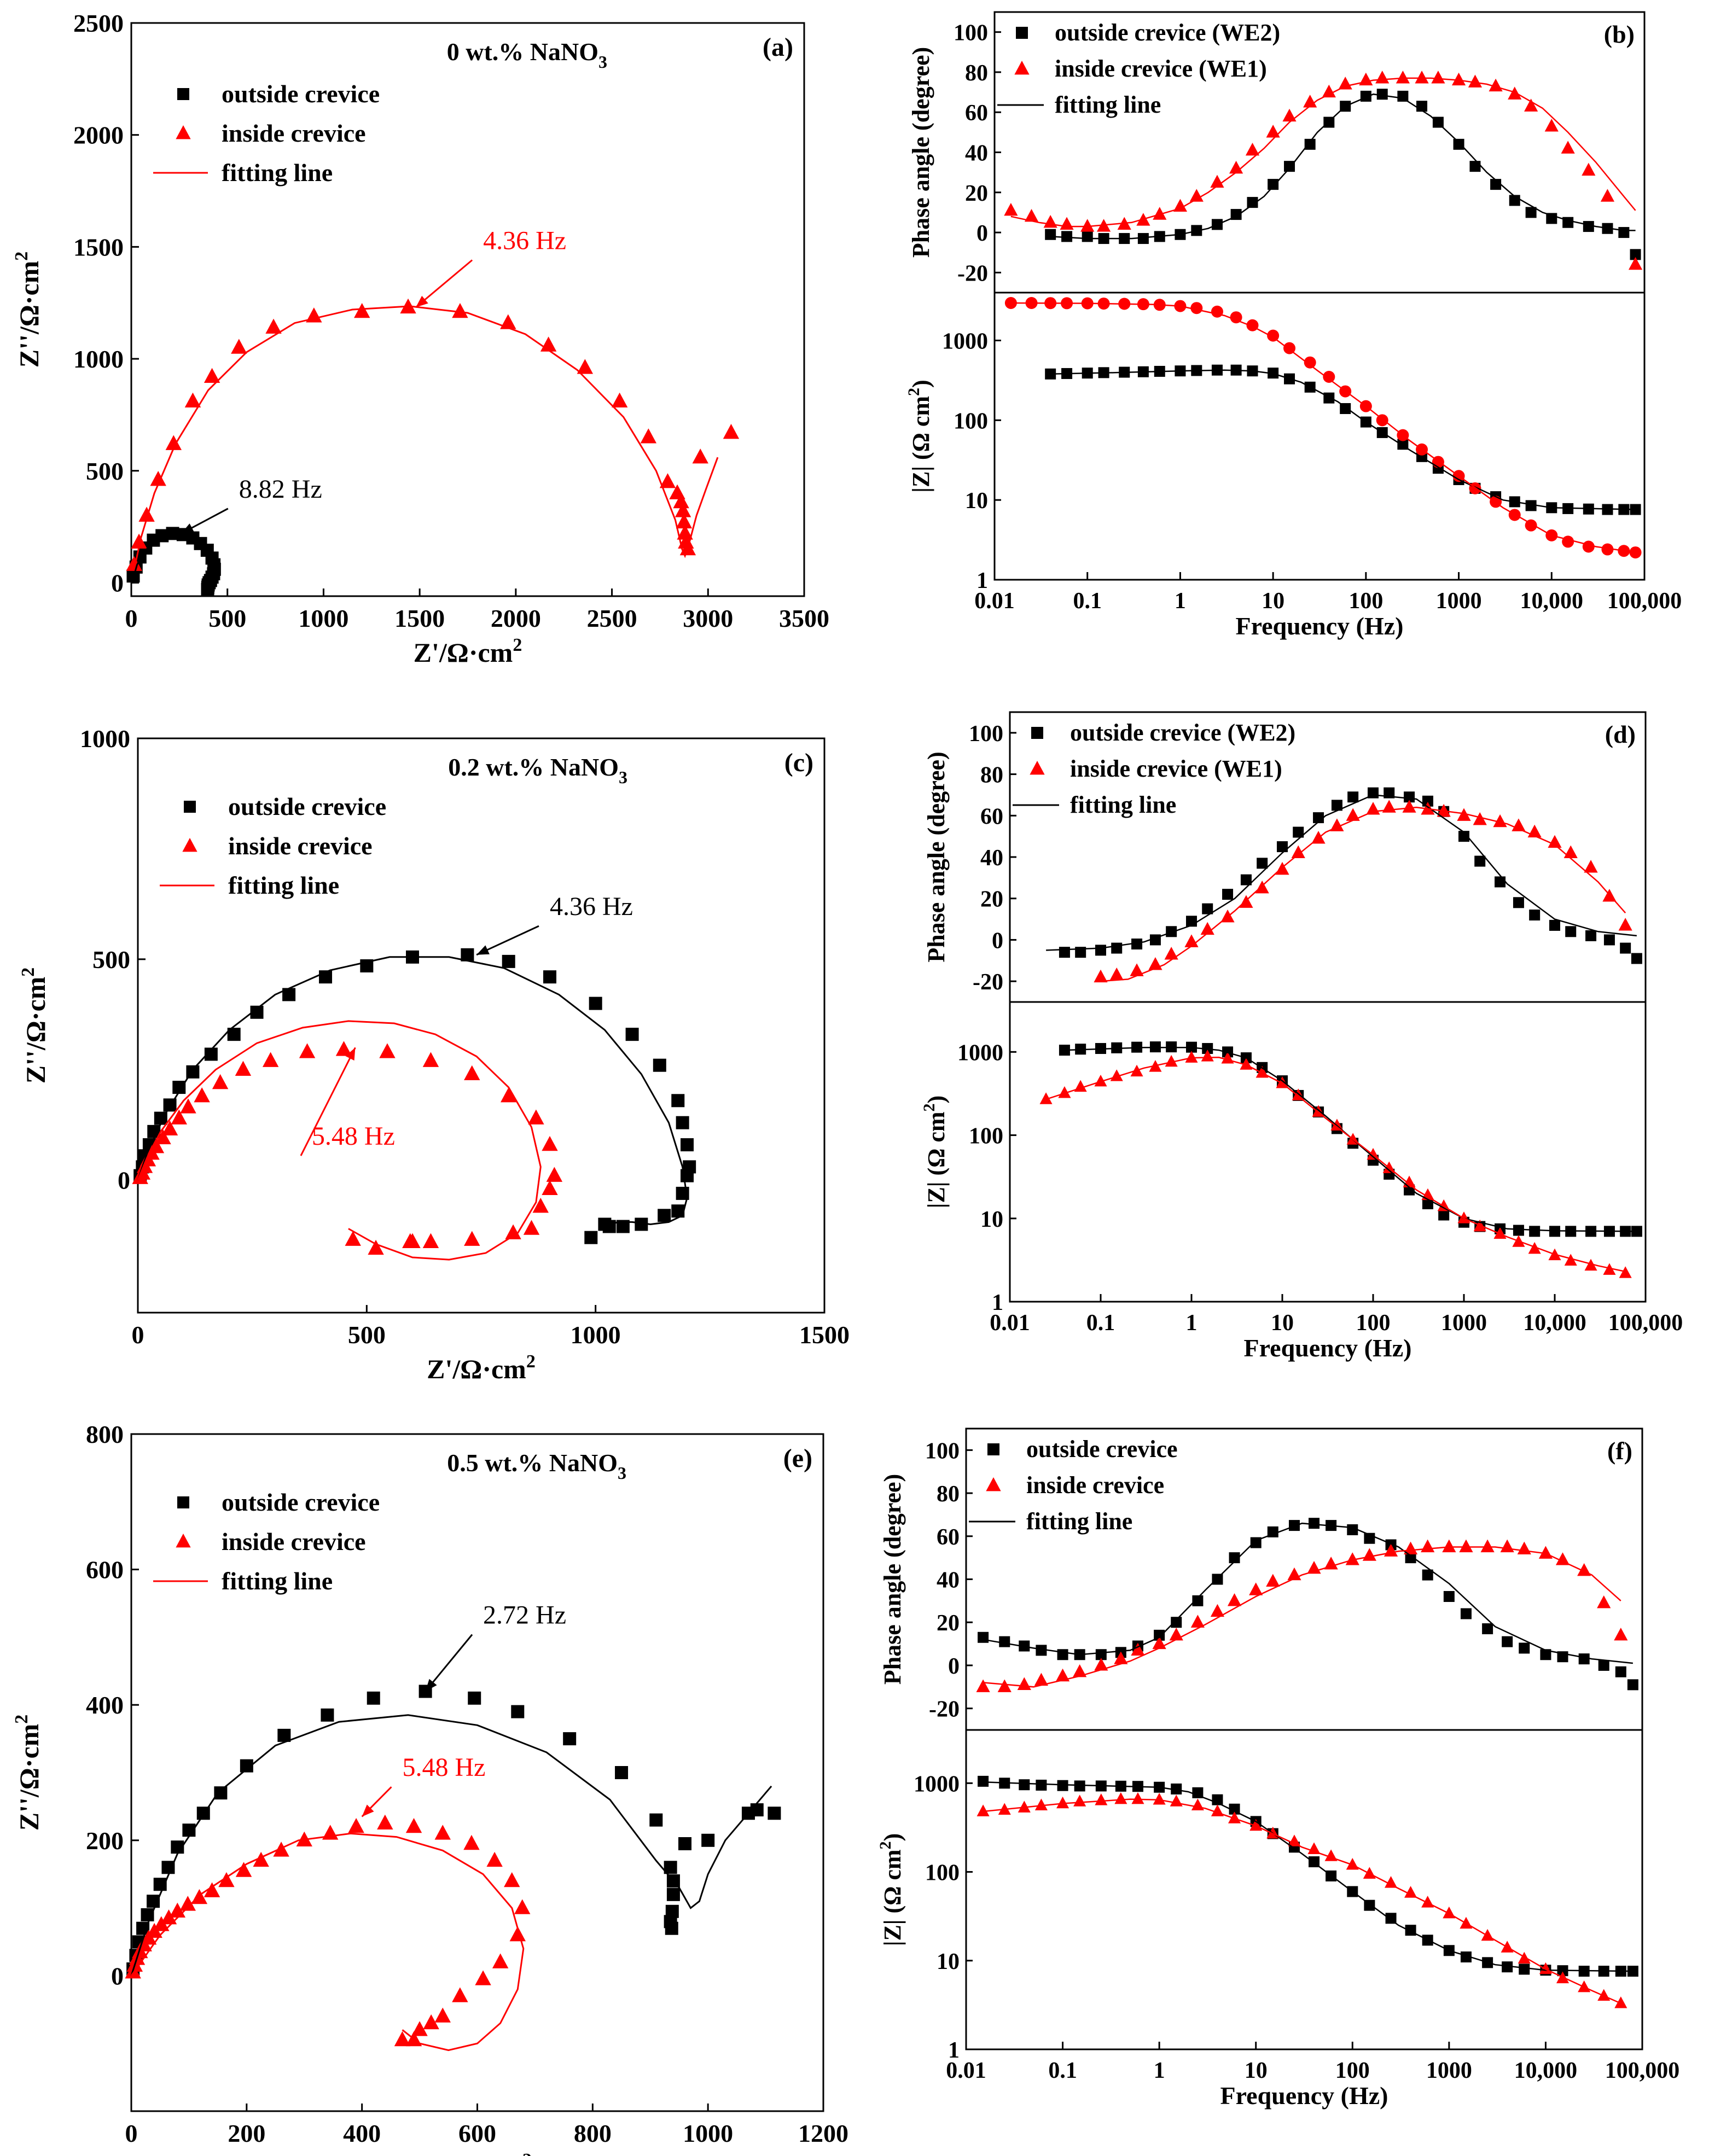 The width and height of the screenshot is (1709, 2156). Describe the element at coordinates (1365, 601) in the screenshot. I see `x-tick-label: 100` at that location.